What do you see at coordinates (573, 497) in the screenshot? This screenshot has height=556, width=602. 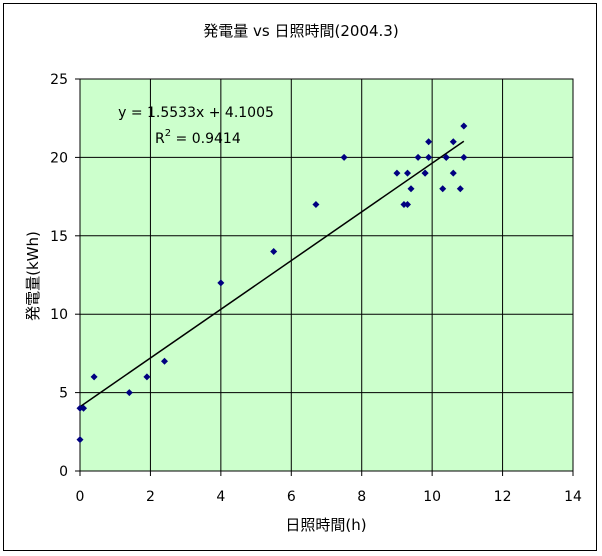 I see `x-tick-label: 14` at bounding box center [573, 497].